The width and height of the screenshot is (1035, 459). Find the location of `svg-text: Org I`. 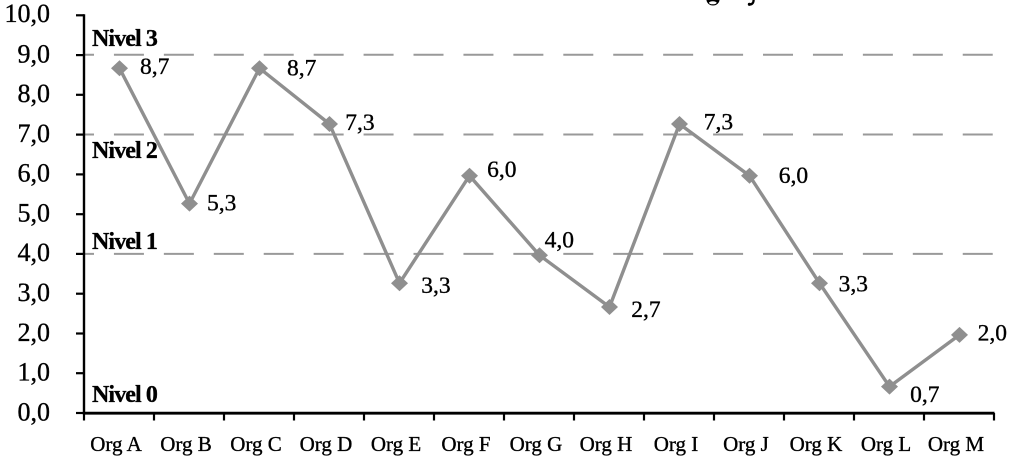

svg-text: Org I is located at coordinates (676, 444).